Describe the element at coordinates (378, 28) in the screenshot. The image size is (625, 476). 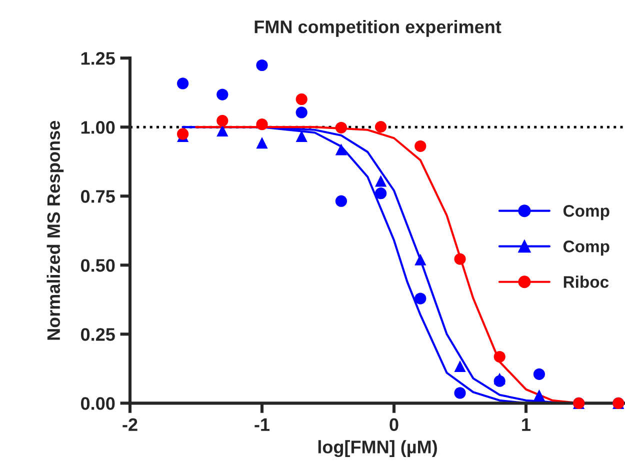
I see `chart-title: FMN competition experiment` at that location.